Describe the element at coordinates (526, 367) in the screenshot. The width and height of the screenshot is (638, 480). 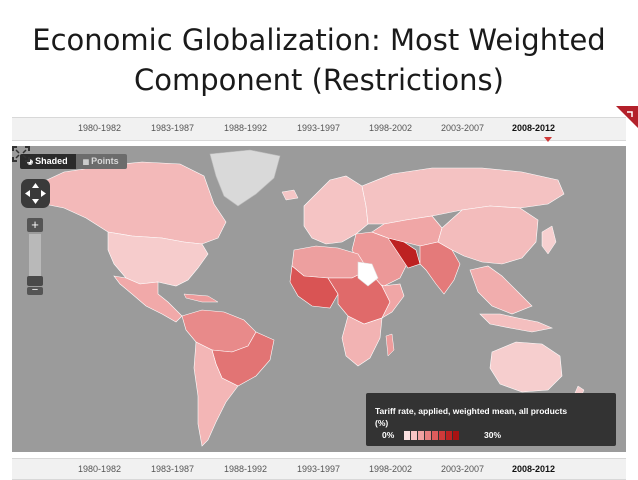
I see `country-australia` at that location.